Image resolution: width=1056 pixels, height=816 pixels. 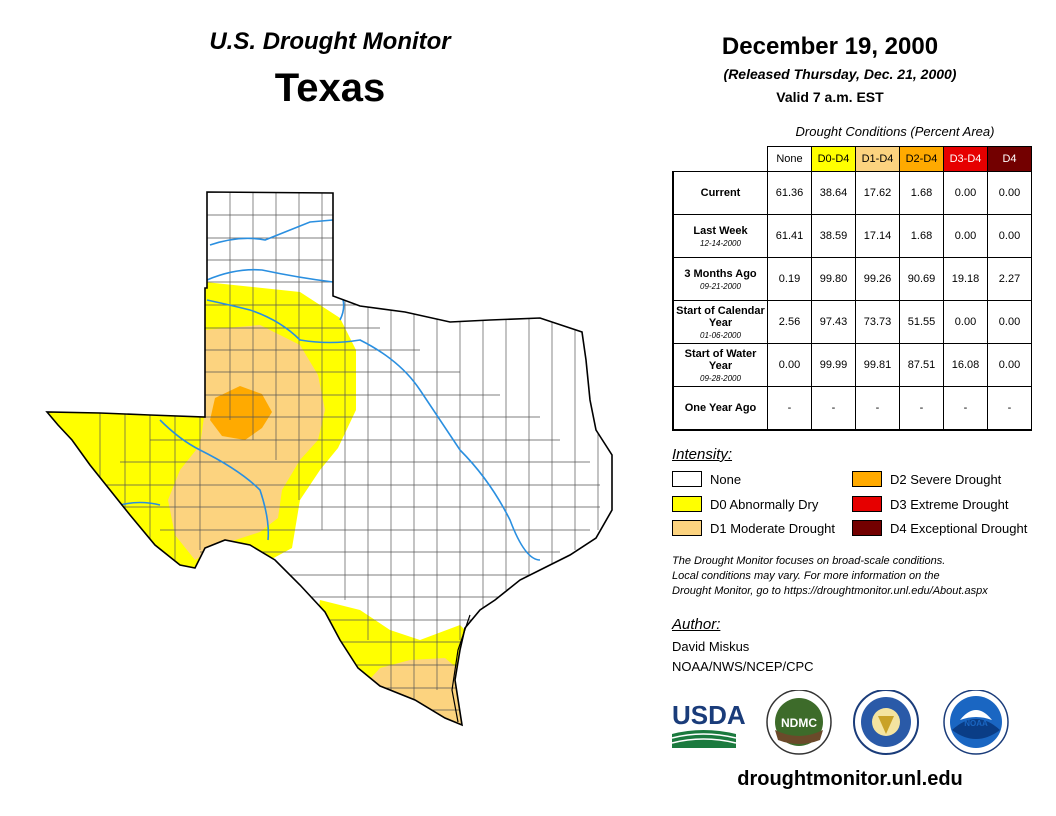 I want to click on row-label: One Year Ago, so click(x=720, y=408).